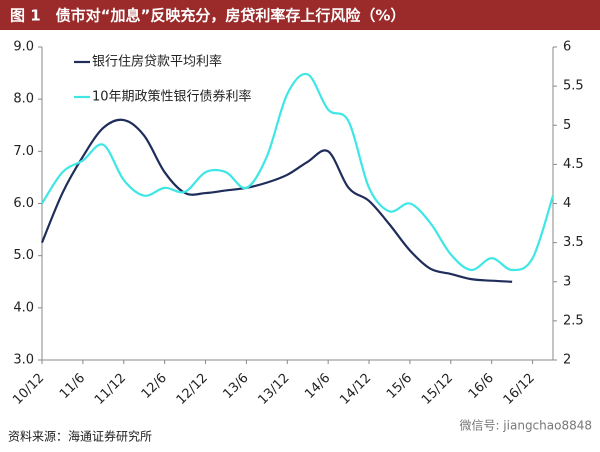  Describe the element at coordinates (567, 360) in the screenshot. I see `y2-tick-label: 2` at that location.